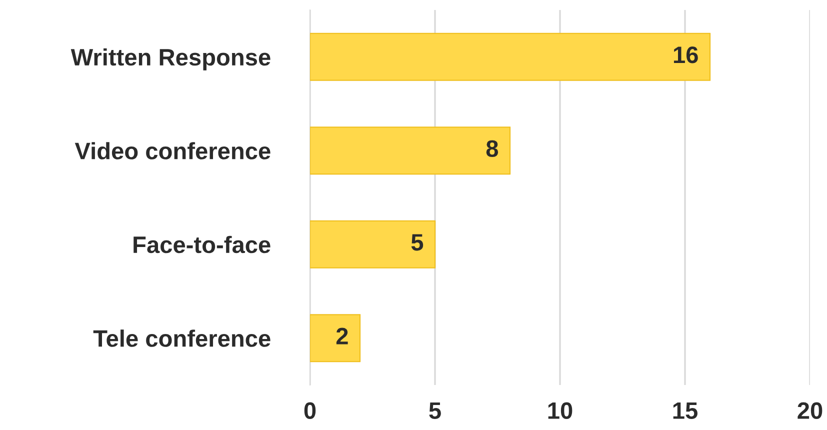 This screenshot has width=827, height=430. Describe the element at coordinates (685, 411) in the screenshot. I see `x-tick-label: 15` at that location.